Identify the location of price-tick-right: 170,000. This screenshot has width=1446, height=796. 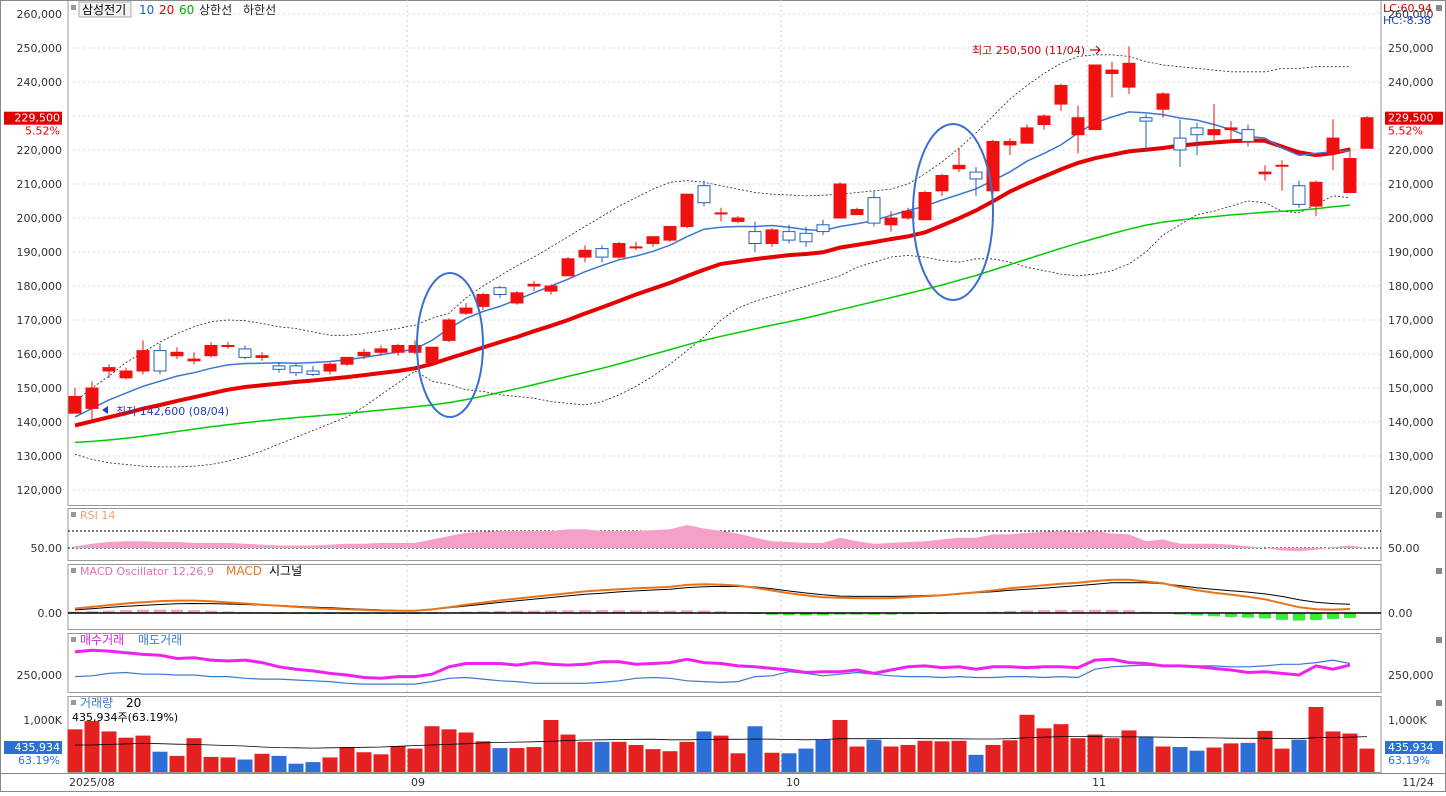
(1411, 320).